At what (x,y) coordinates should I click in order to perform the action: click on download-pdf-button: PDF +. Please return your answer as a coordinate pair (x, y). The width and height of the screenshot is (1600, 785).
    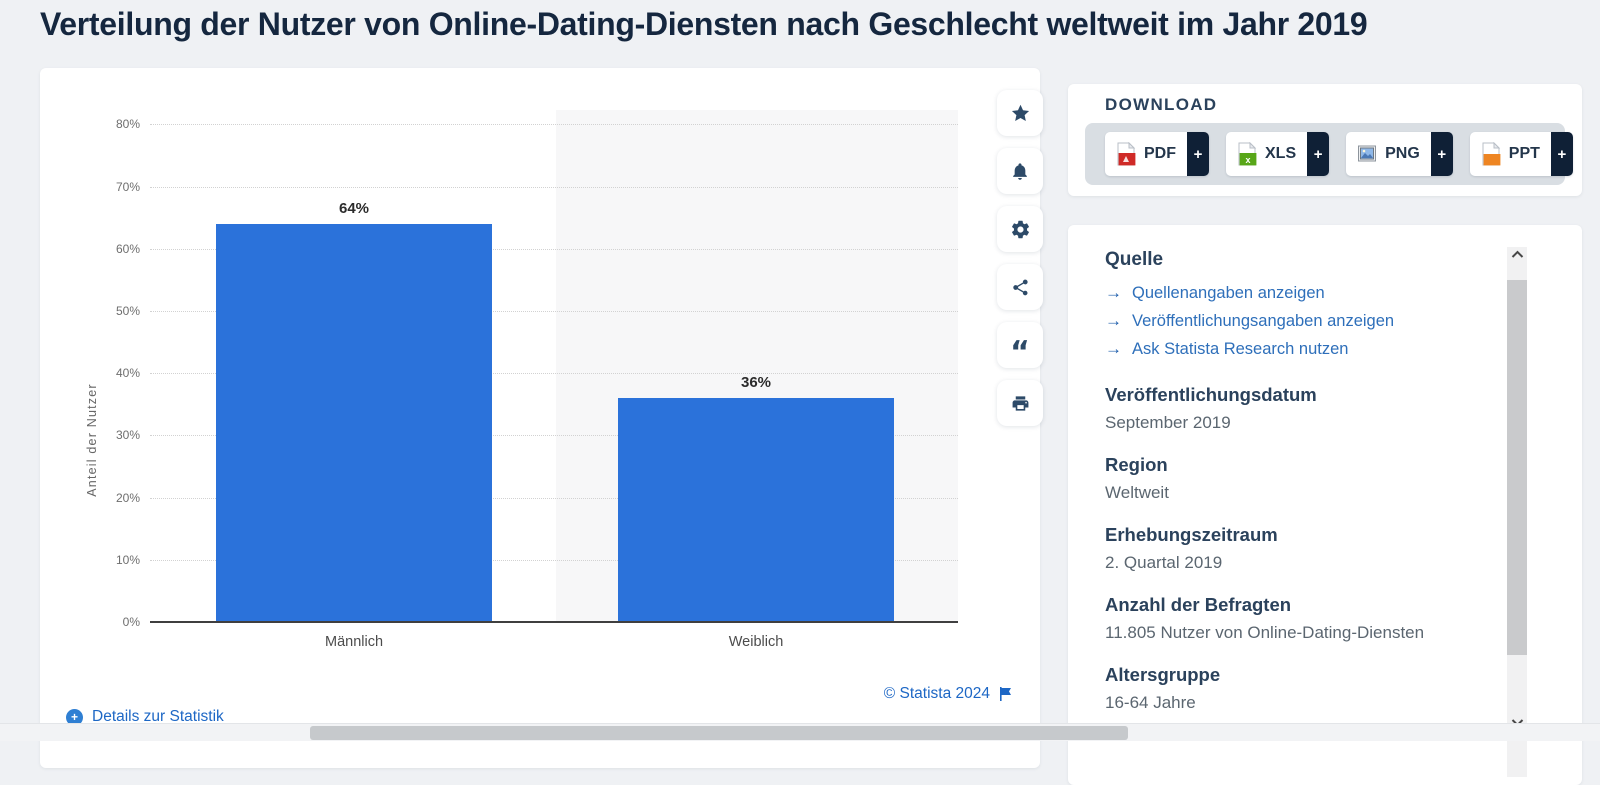
    Looking at the image, I should click on (1157, 154).